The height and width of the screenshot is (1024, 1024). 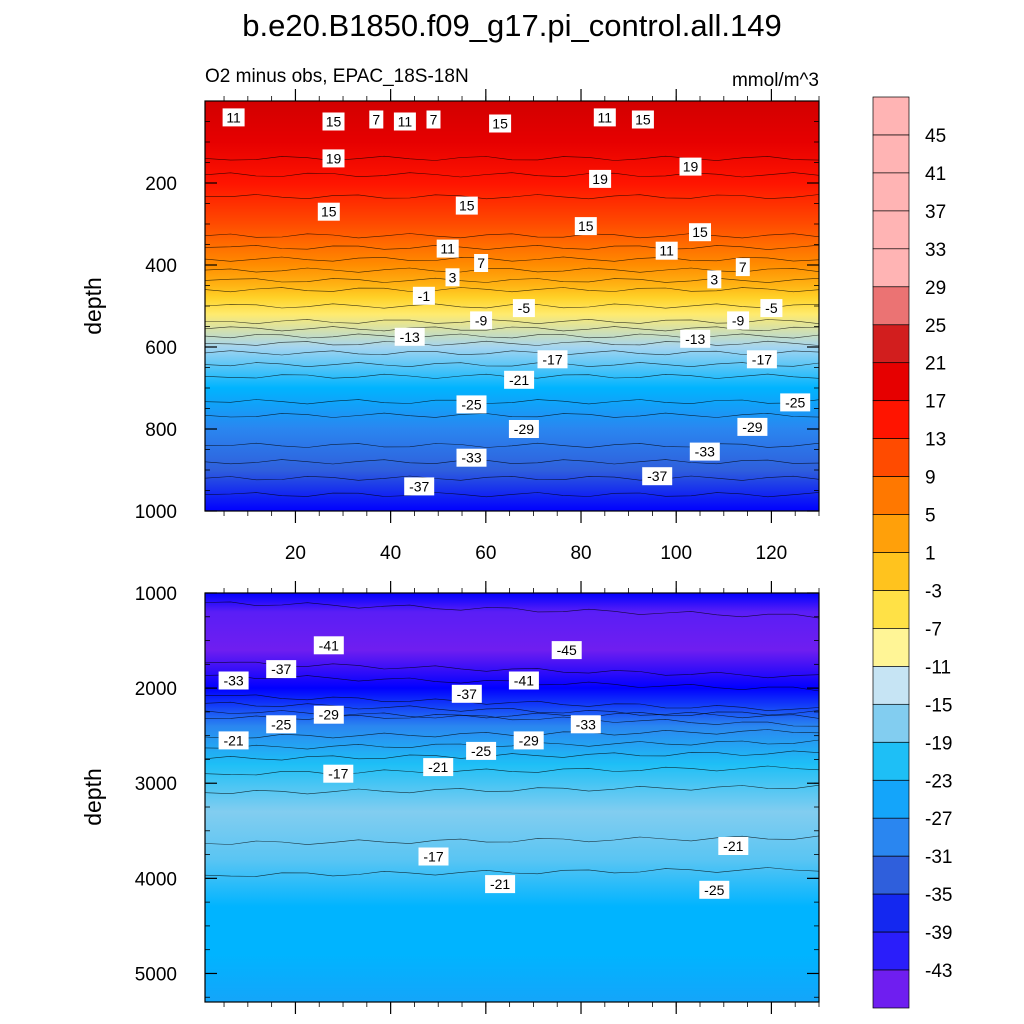 What do you see at coordinates (938, 781) in the screenshot?
I see `colorbar-label: -23` at bounding box center [938, 781].